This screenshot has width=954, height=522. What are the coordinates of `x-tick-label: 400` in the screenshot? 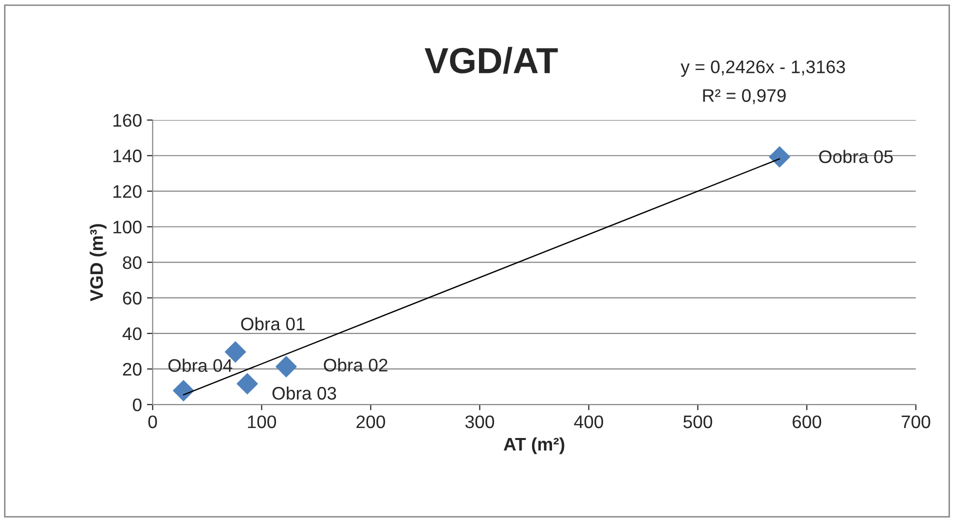 It's located at (589, 421).